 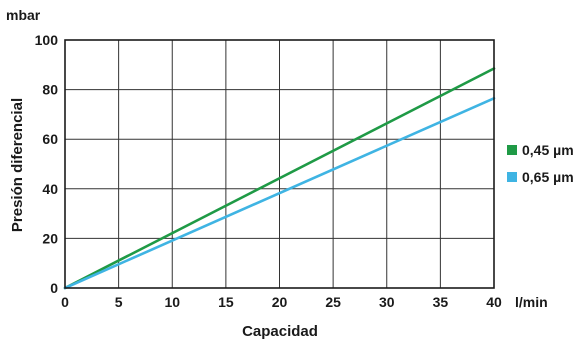 I want to click on y-tick-label-60: 60, so click(x=50, y=139).